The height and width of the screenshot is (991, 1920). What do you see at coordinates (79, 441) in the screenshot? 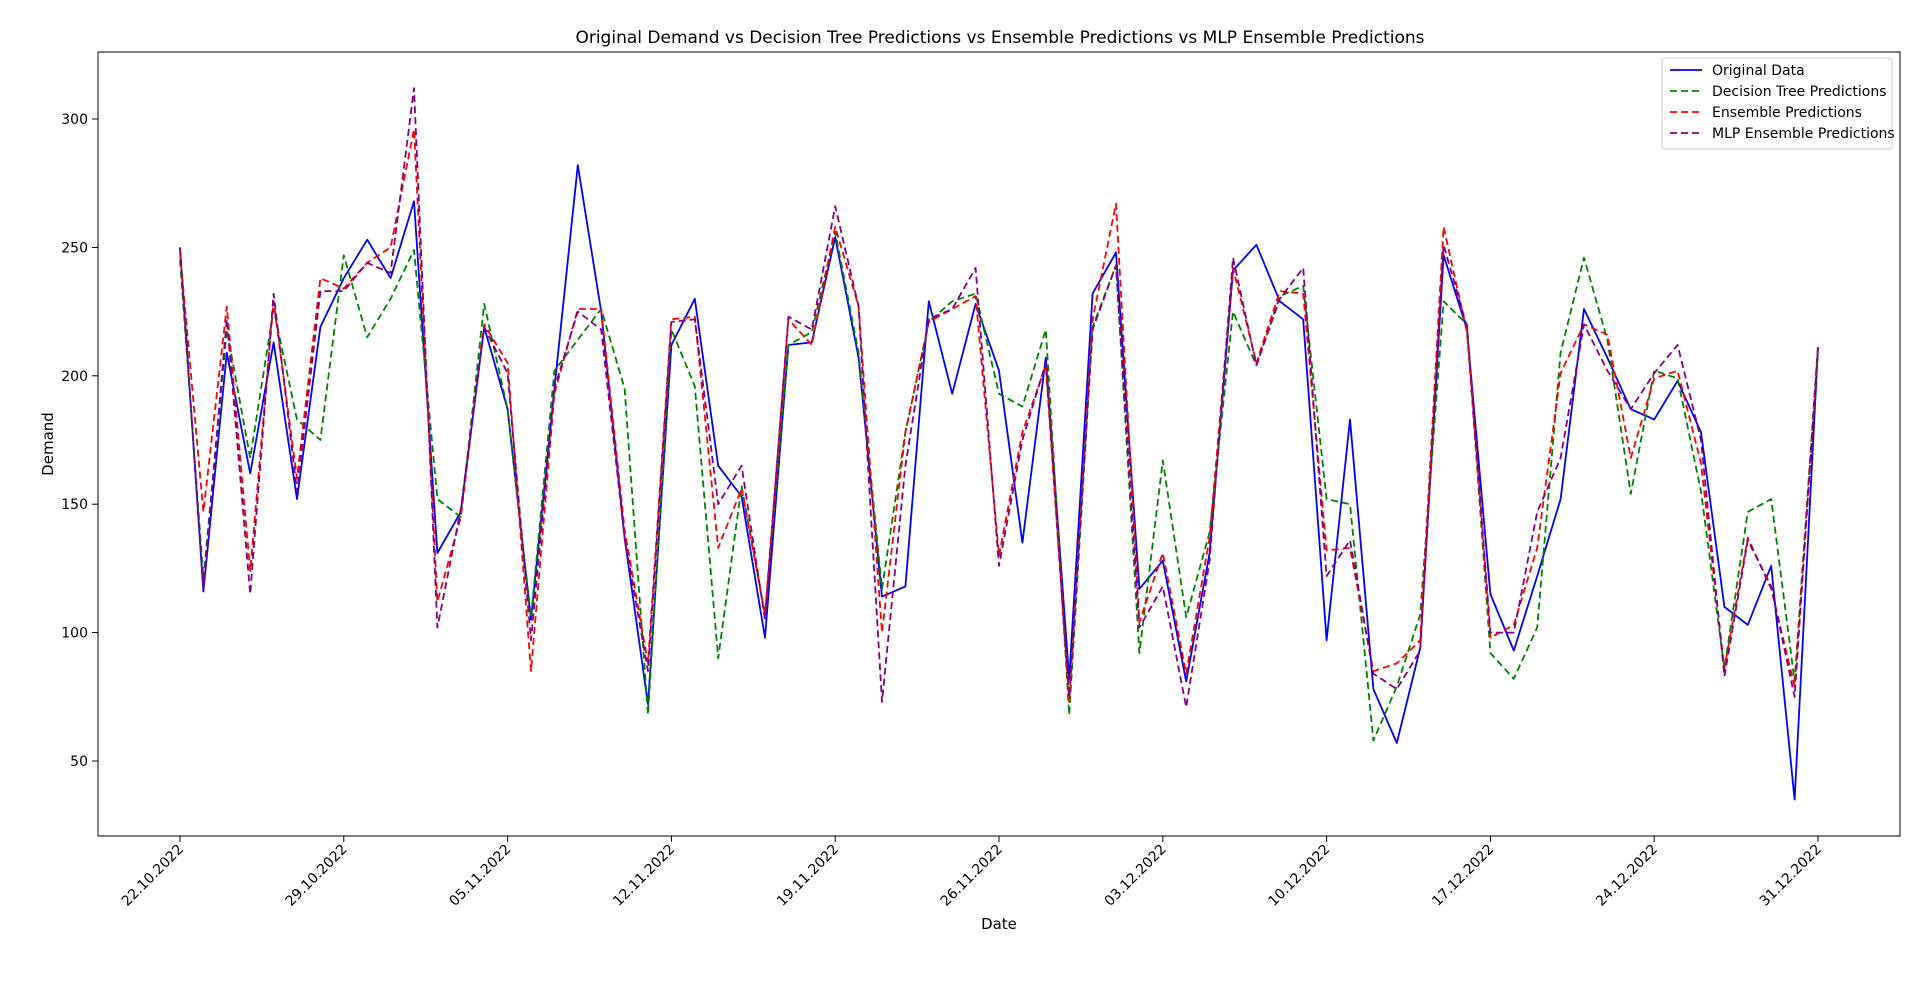
I see `y-axis: 50 100 150 200 250 300` at bounding box center [79, 441].